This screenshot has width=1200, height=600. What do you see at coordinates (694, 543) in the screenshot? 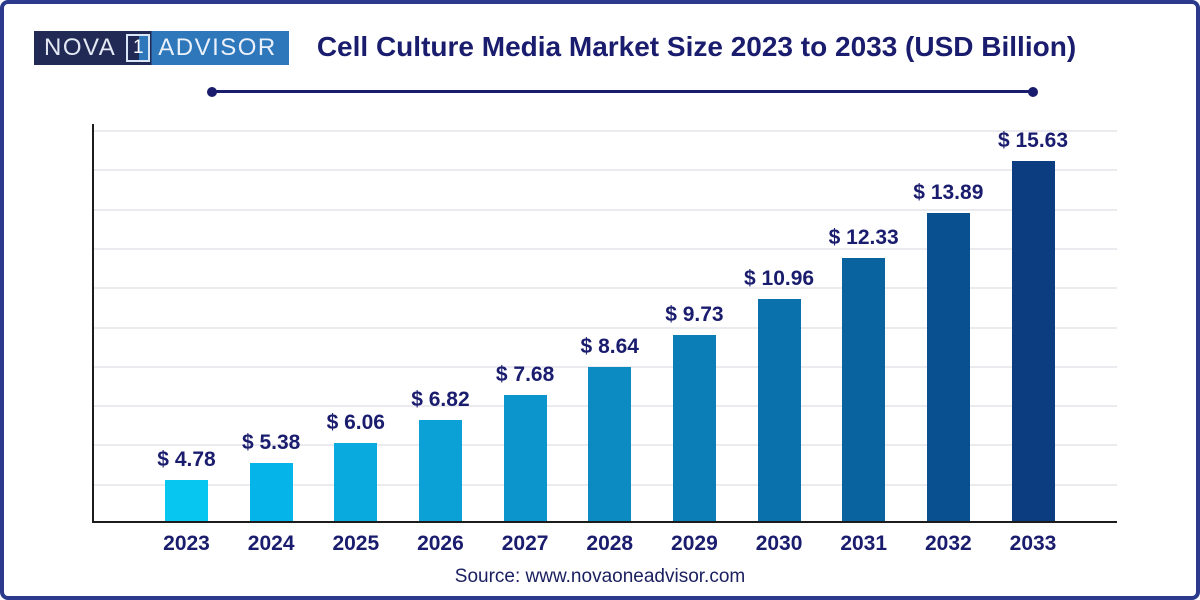
I see `x-axis-label-2029: 2029` at bounding box center [694, 543].